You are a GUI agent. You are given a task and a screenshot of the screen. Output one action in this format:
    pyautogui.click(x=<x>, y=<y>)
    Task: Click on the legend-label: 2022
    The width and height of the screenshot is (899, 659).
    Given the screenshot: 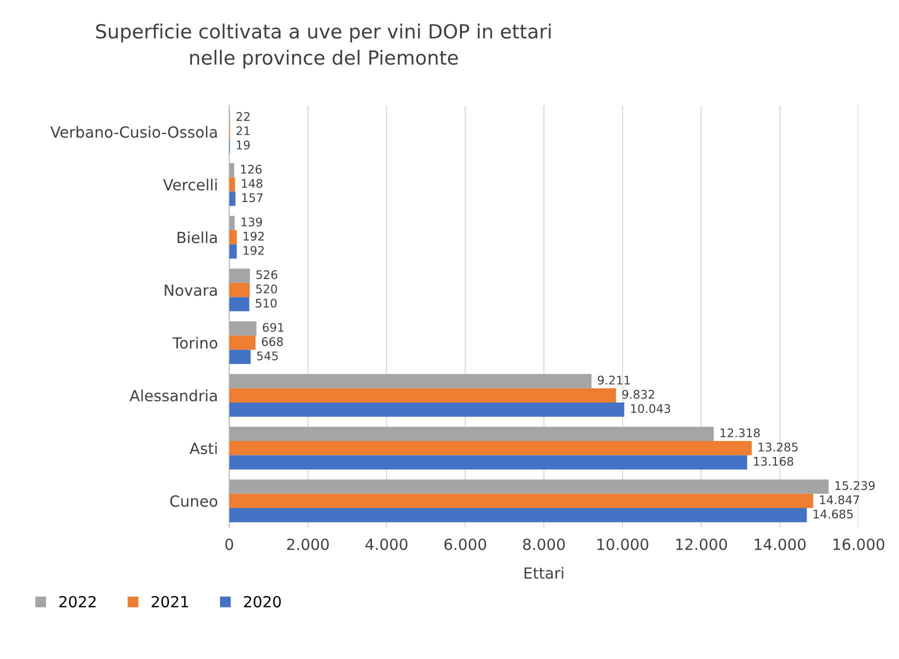 What is the action you would take?
    pyautogui.click(x=77, y=602)
    